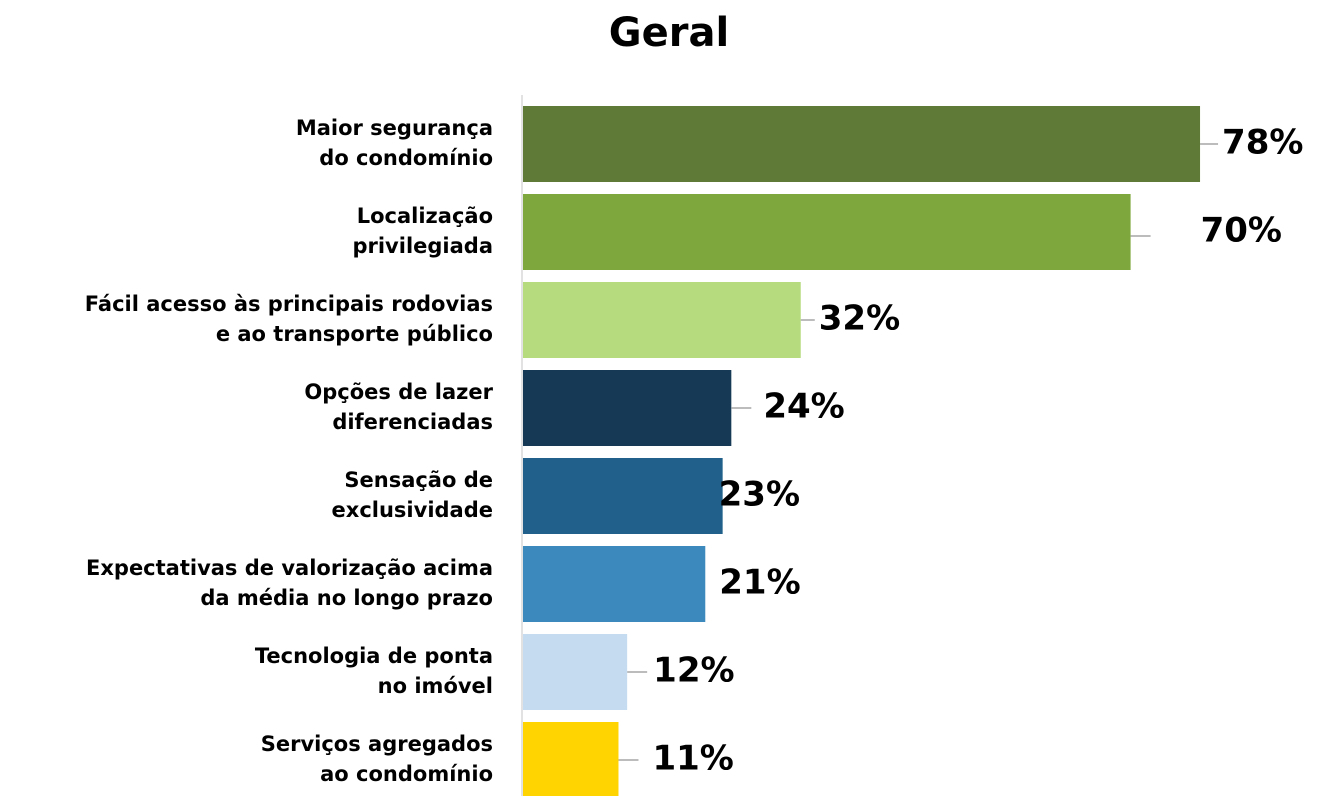  What do you see at coordinates (803, 407) in the screenshot?
I see `value-label: 24%` at bounding box center [803, 407].